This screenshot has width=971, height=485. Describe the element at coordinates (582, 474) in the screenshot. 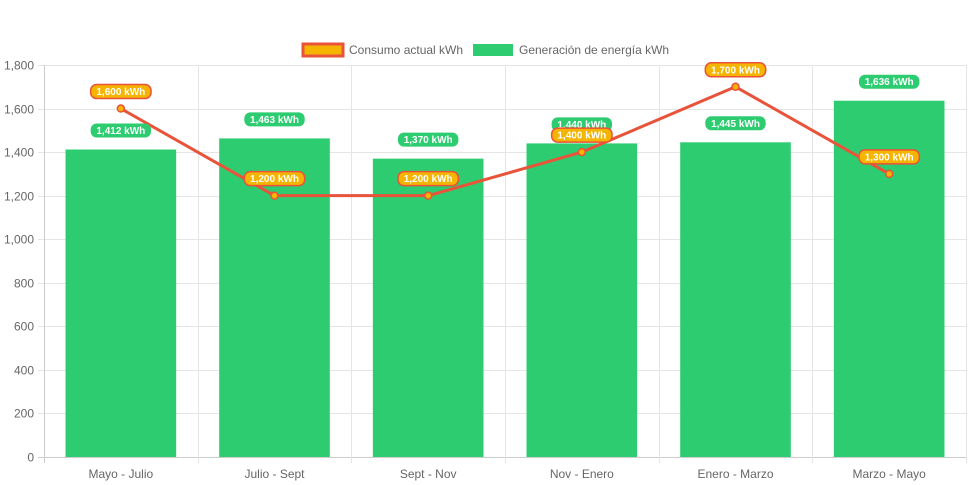

I see `x-tick-label: Nov - Enero` at that location.